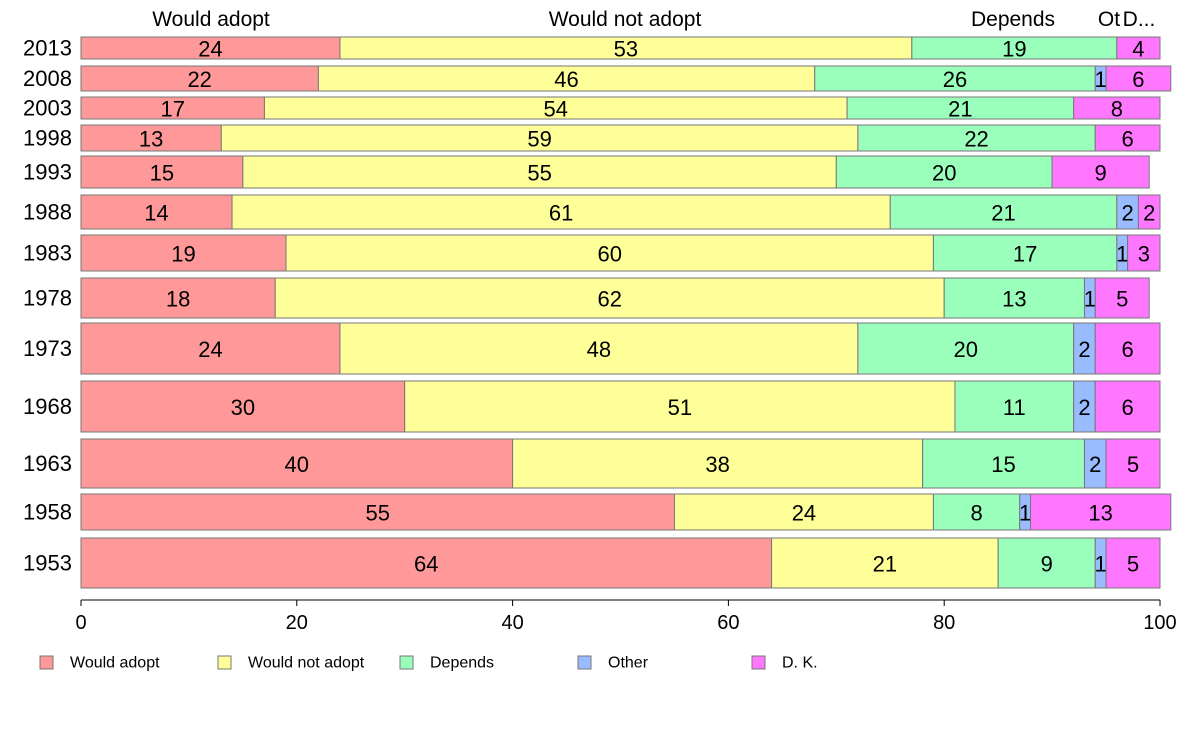 The width and height of the screenshot is (1188, 741). Describe the element at coordinates (556, 109) in the screenshot. I see `data-label: 54` at that location.